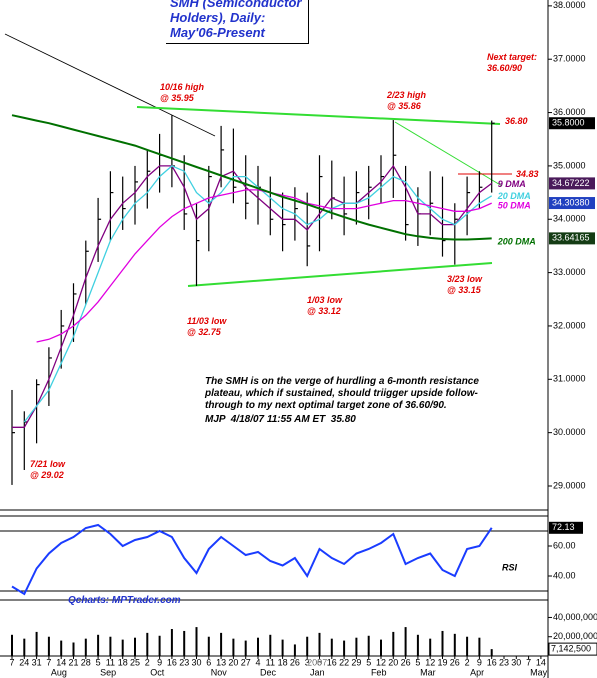  What do you see at coordinates (24, 662) in the screenshot?
I see `x-tick-label: 24` at bounding box center [24, 662].